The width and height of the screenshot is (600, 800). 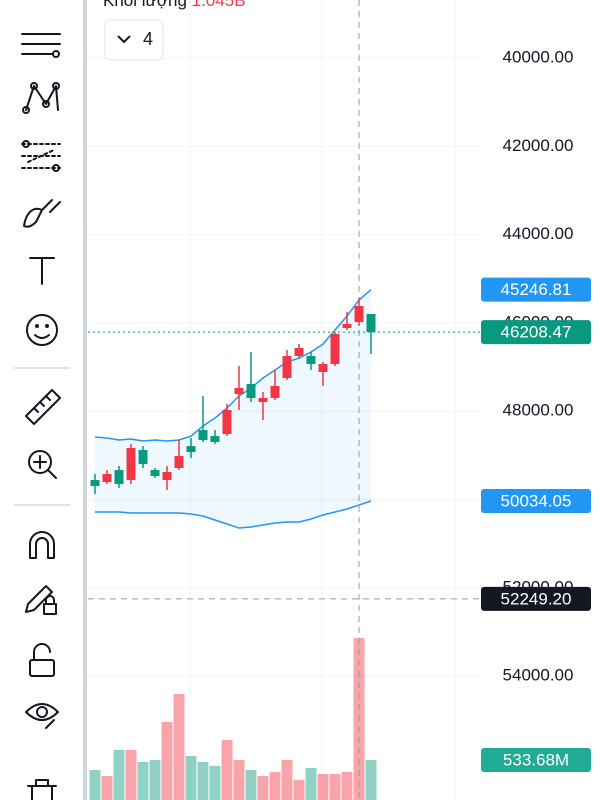 I want to click on y-tick-label: 40000.00, so click(x=538, y=56).